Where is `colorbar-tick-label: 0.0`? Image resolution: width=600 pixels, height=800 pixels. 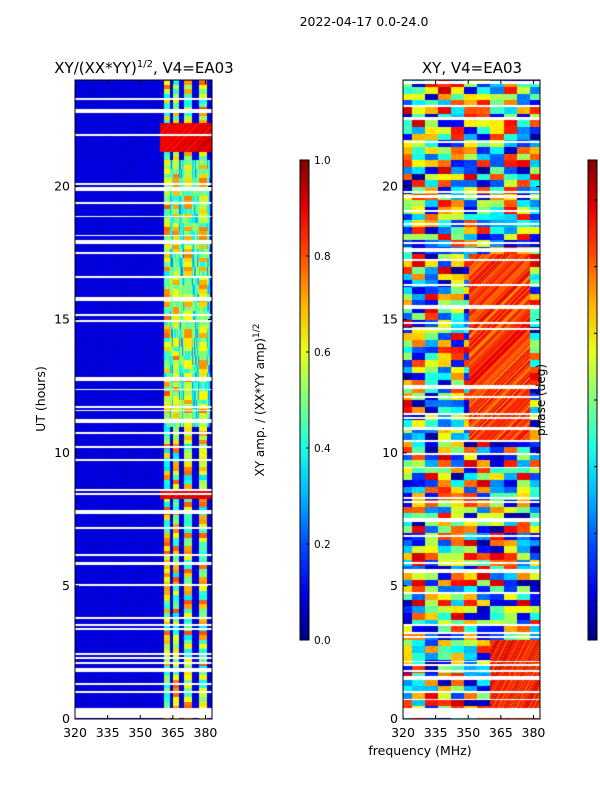
colorbar-tick-label: 0.0 is located at coordinates (322, 641).